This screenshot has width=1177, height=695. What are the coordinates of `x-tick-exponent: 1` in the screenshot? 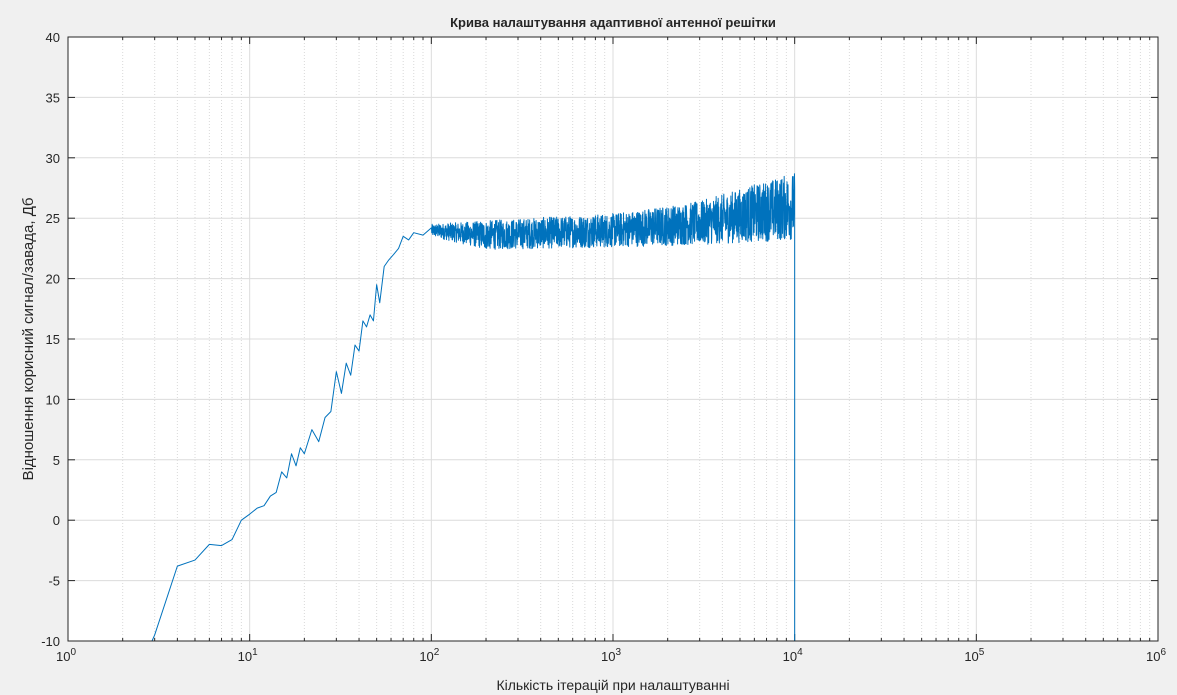 It's located at (255, 652).